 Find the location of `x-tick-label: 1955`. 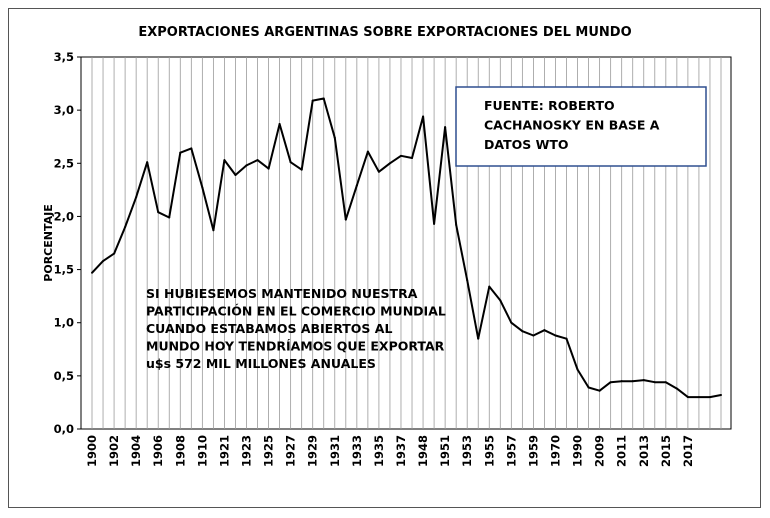

x-tick-label: 1955 is located at coordinates (489, 451).